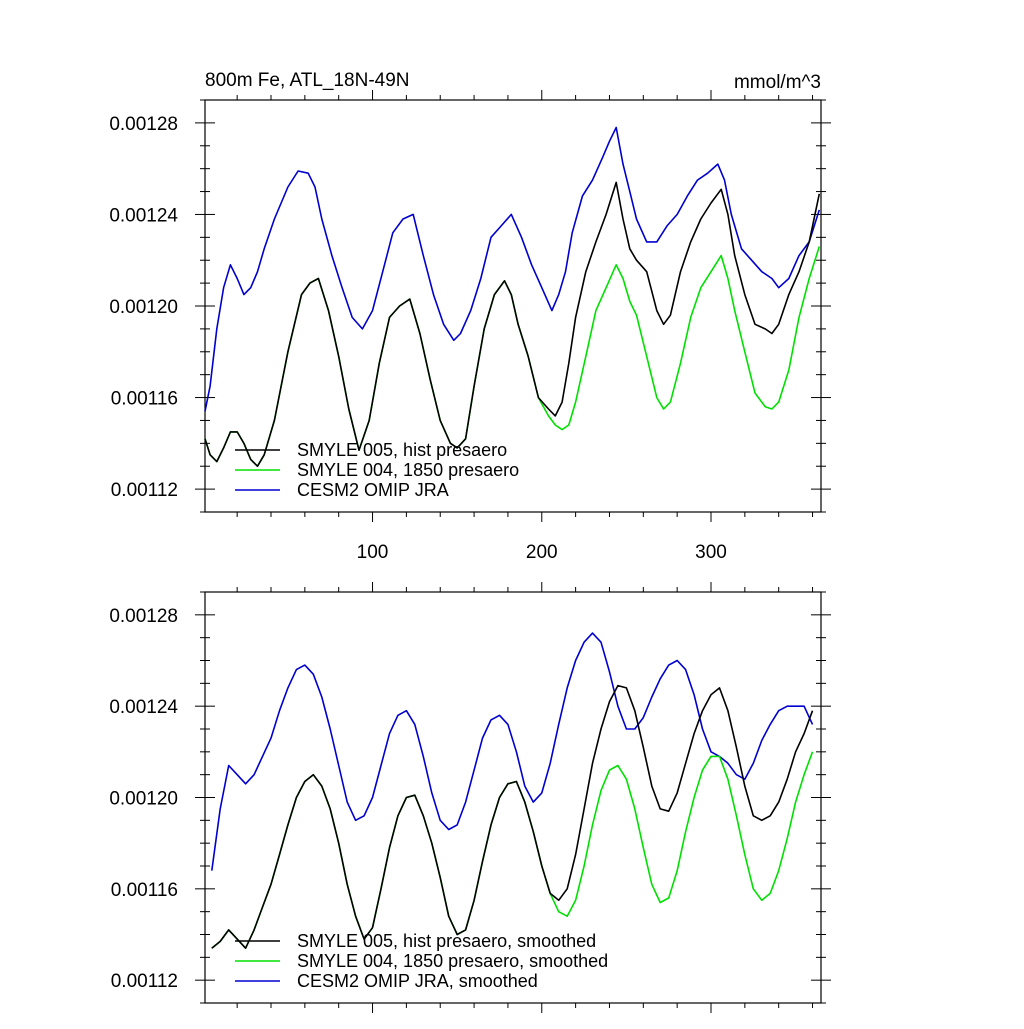  Describe the element at coordinates (777, 82) in the screenshot. I see `units-label: mmol/m^3` at that location.